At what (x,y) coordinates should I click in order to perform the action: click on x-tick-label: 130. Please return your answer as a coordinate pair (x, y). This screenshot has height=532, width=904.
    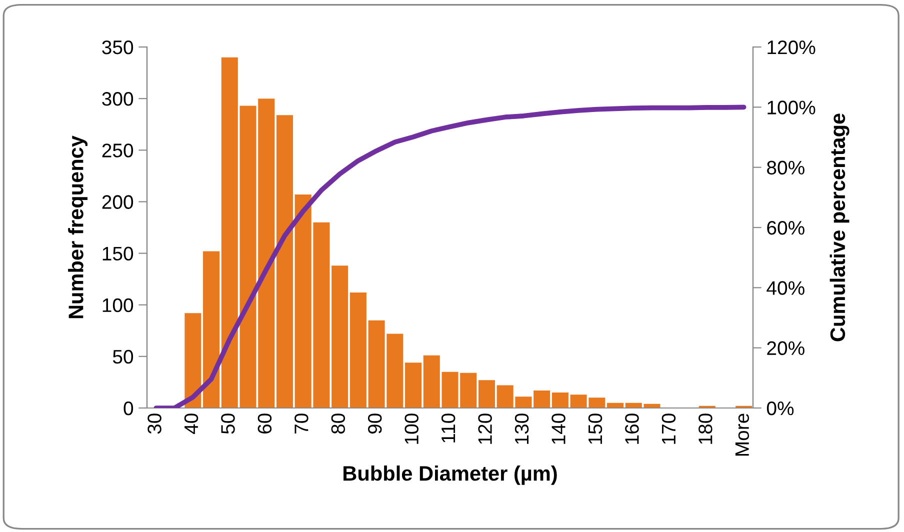
    Looking at the image, I should click on (521, 429).